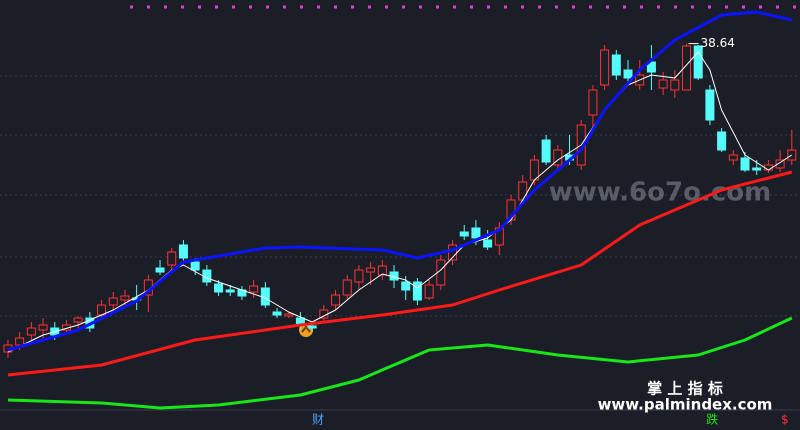 This screenshot has height=430, width=800. I want to click on signal-marker: 财, so click(318, 420).